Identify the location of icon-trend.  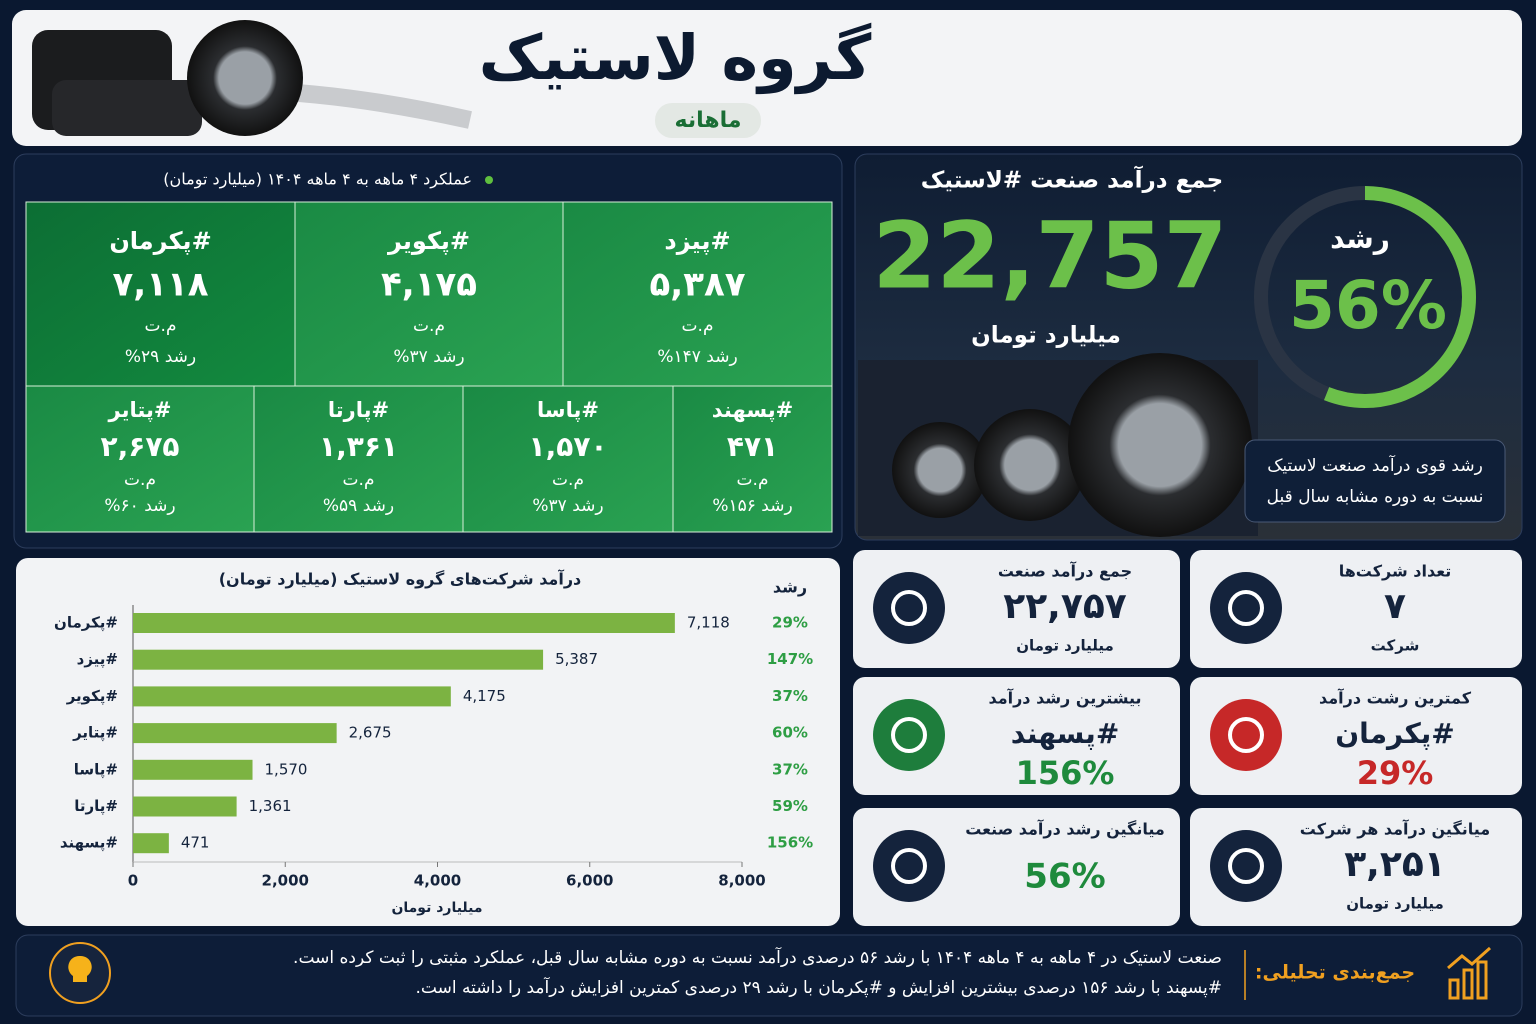
(1469, 958).